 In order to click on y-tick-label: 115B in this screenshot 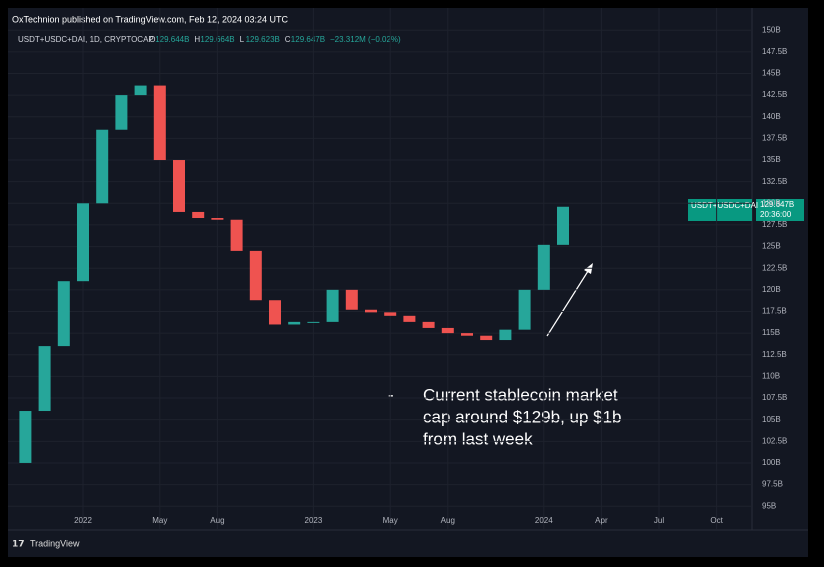, I will do `click(771, 332)`.